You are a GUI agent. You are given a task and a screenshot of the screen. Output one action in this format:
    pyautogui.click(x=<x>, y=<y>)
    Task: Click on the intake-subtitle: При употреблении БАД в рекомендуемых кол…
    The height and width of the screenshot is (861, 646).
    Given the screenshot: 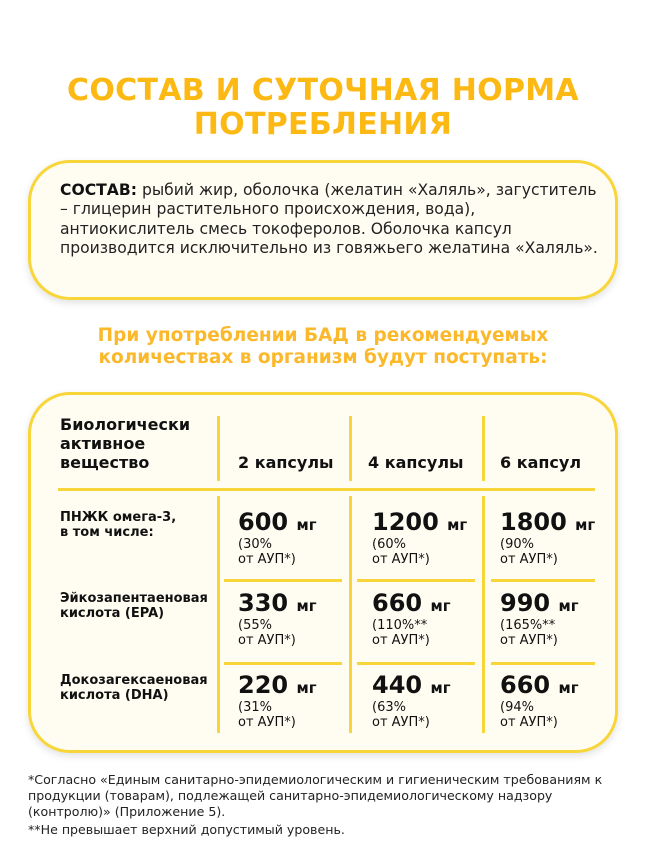 What is the action you would take?
    pyautogui.click(x=323, y=346)
    